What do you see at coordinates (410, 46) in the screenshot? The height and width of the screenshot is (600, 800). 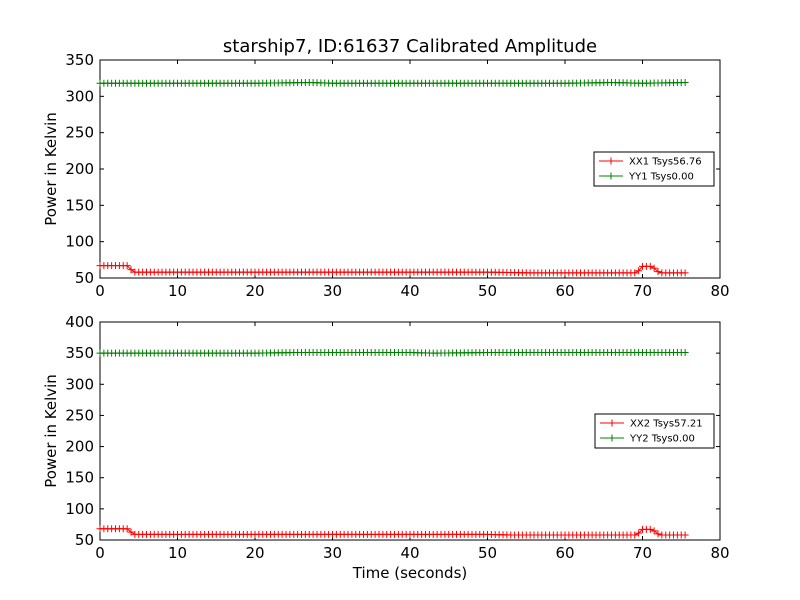 I see `chart-title: starship7, ID:61637 Calibrated Amplitude` at bounding box center [410, 46].